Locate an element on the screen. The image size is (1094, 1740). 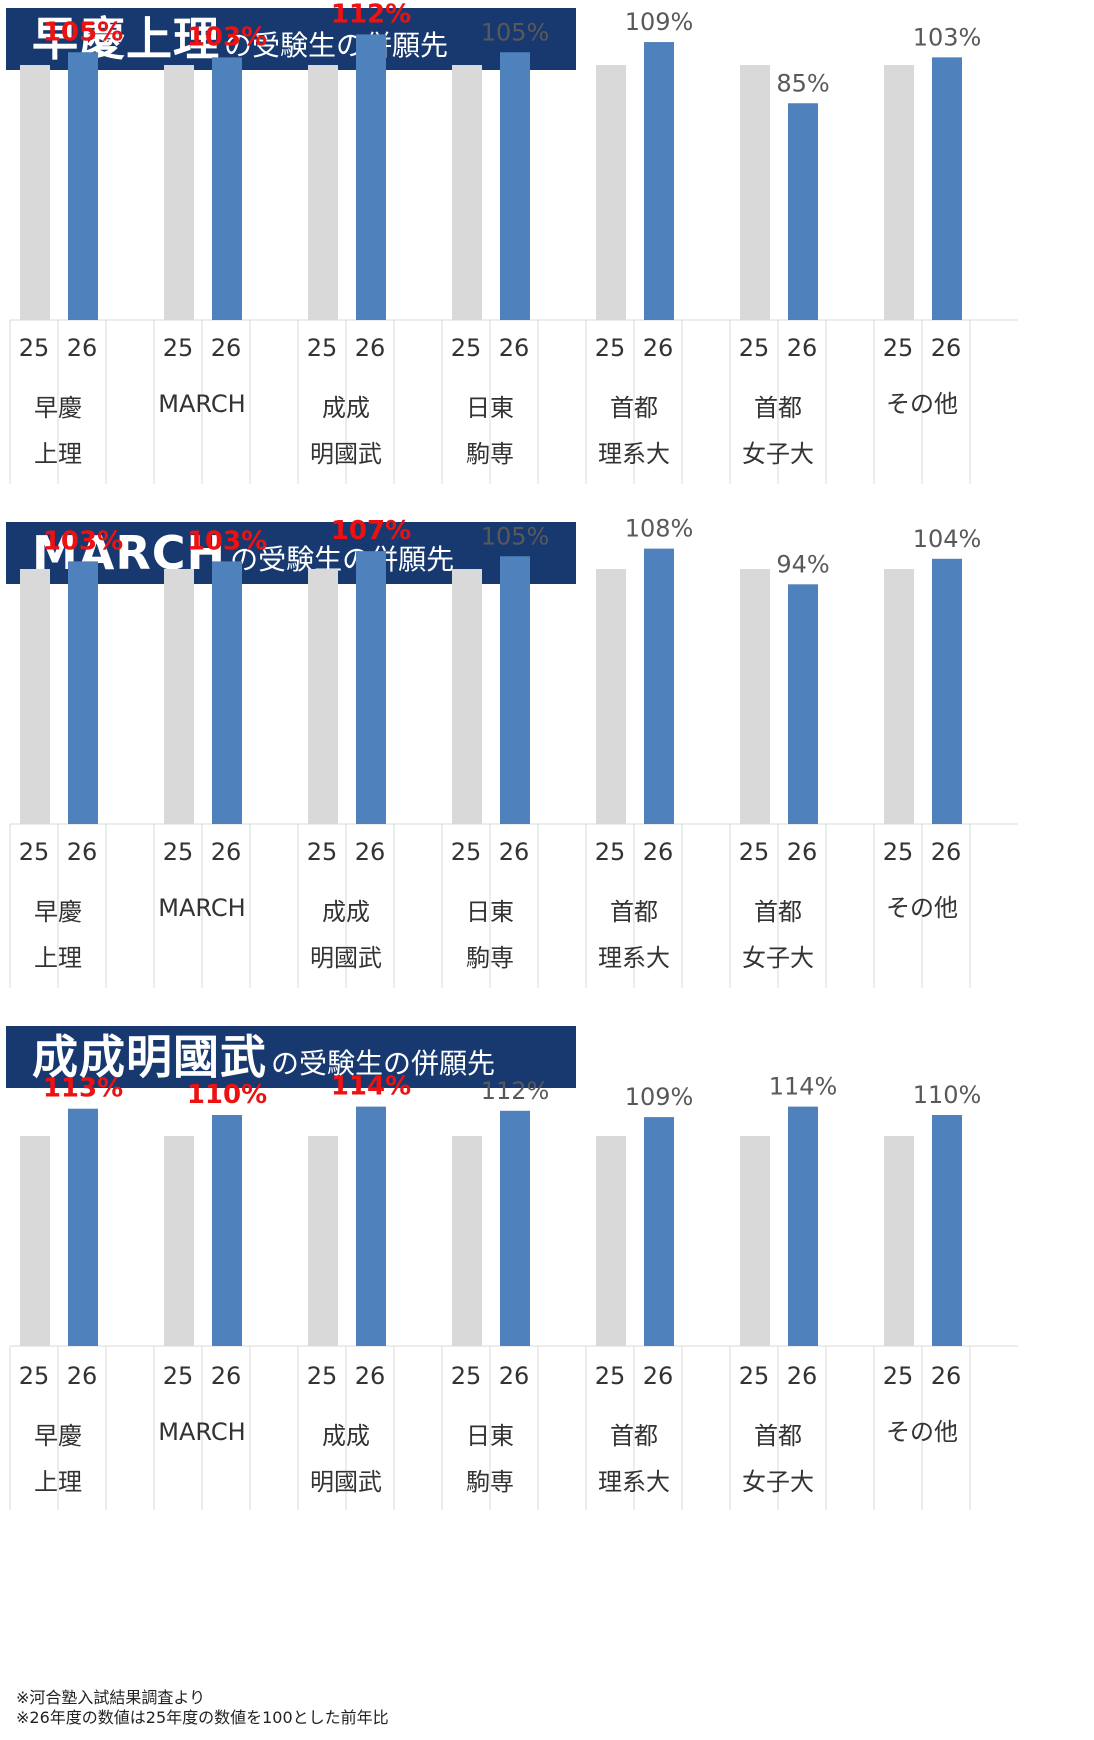
section-title-main: 早慶上理 is located at coordinates (126, 39).